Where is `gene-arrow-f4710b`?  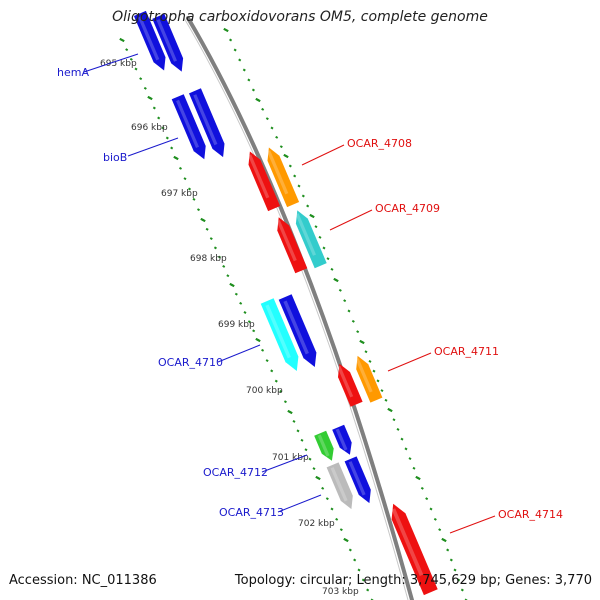 gene-arrow-f4710b is located at coordinates (297, 330).